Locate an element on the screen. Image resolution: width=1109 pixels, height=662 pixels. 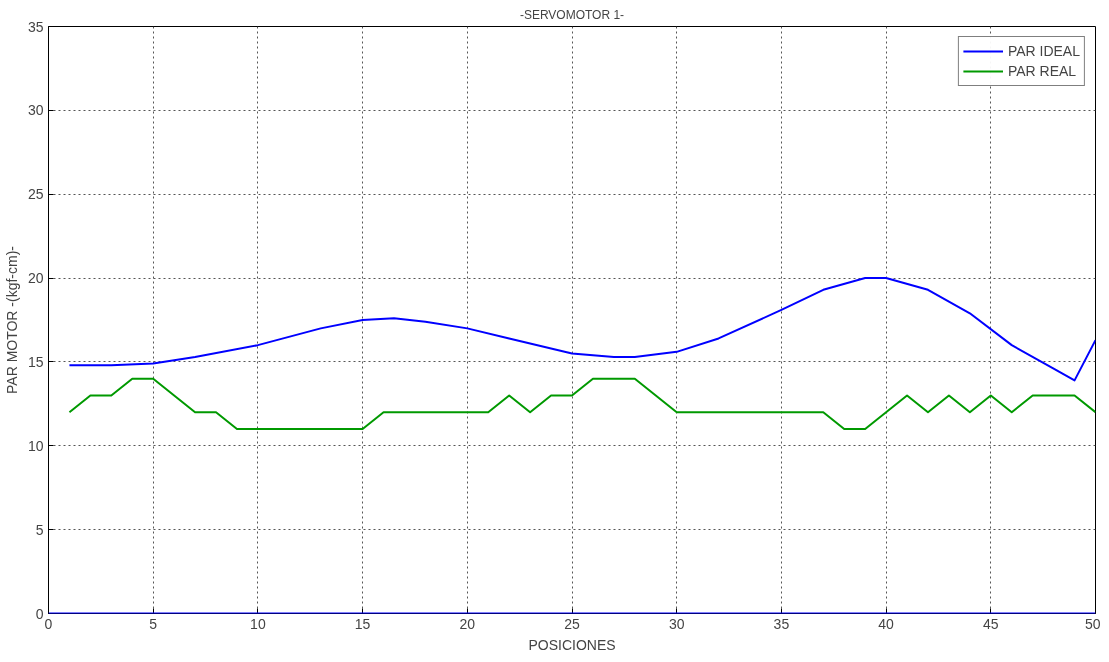
x-tick-label: 20 is located at coordinates (467, 623).